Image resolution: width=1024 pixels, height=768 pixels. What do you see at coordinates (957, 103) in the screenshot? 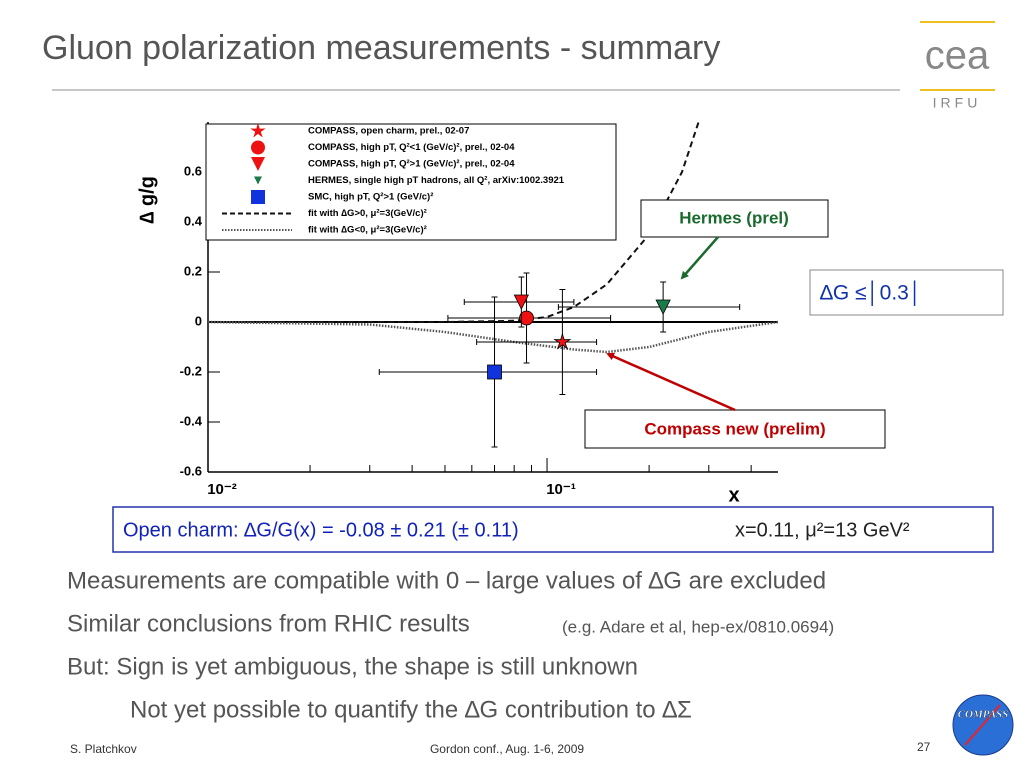
I see `logo-subtext: IRFU` at bounding box center [957, 103].